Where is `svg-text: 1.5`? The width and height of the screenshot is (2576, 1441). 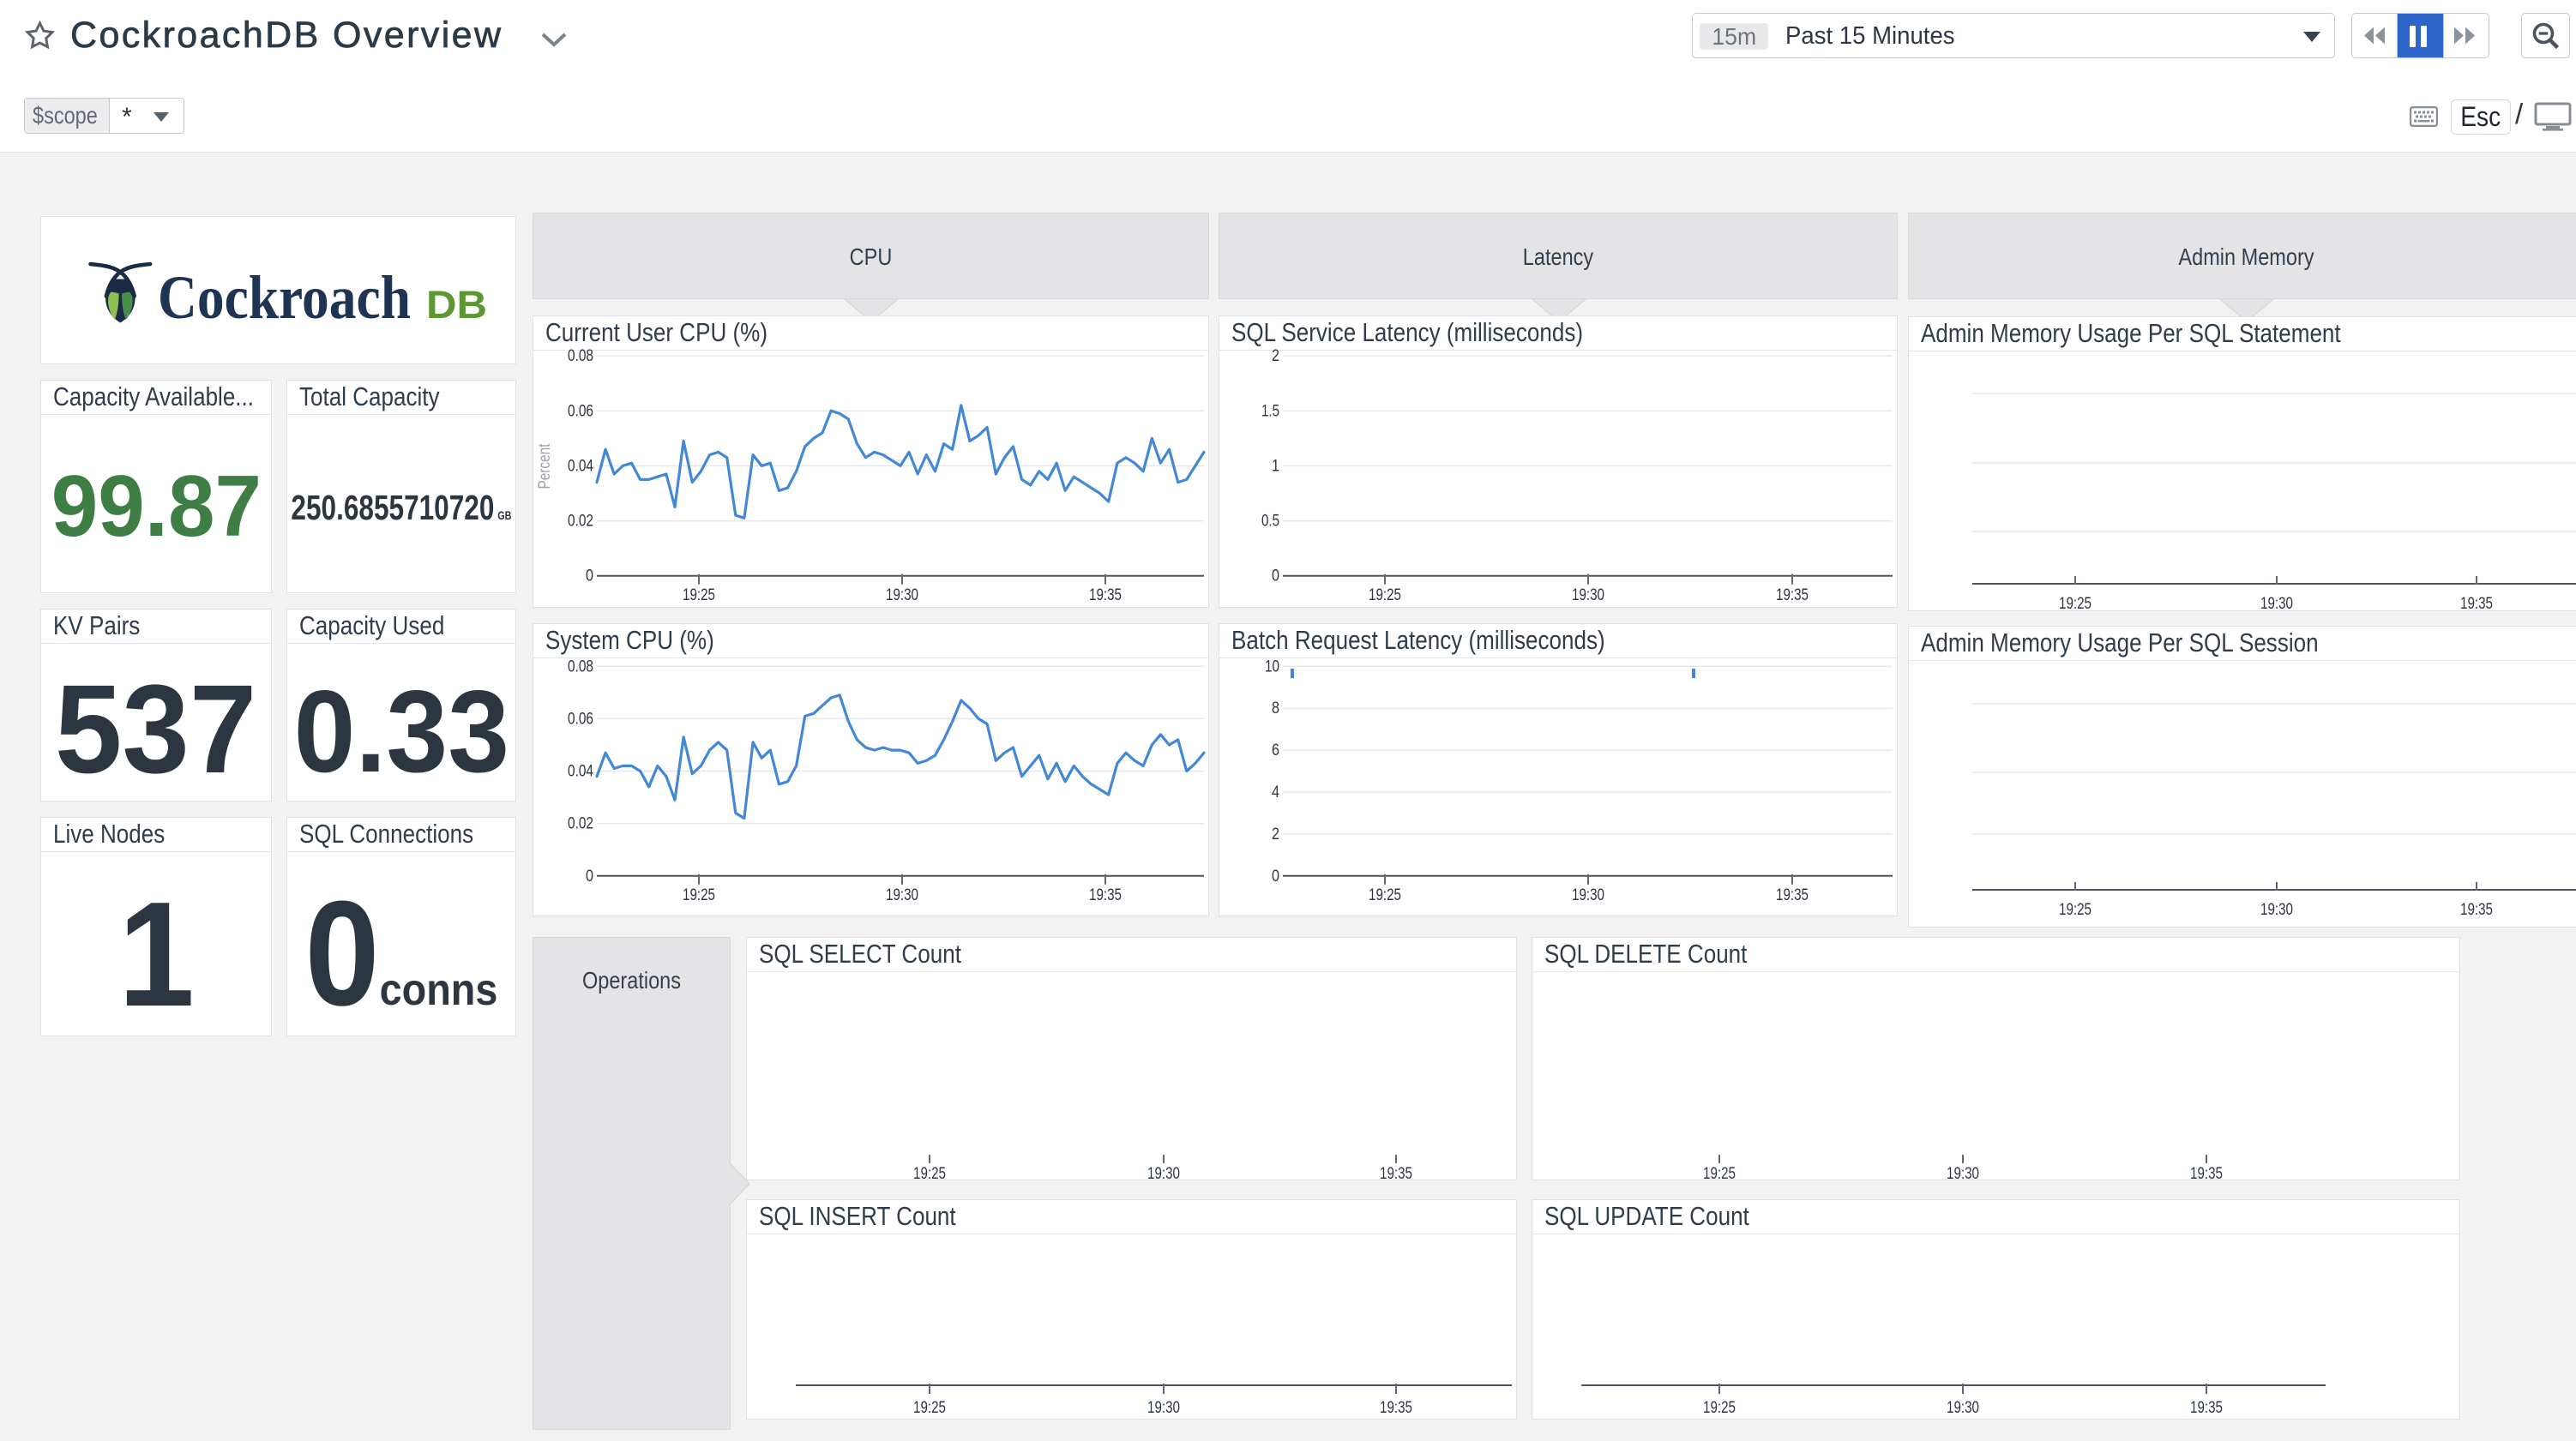
svg-text: 1.5 is located at coordinates (1270, 411).